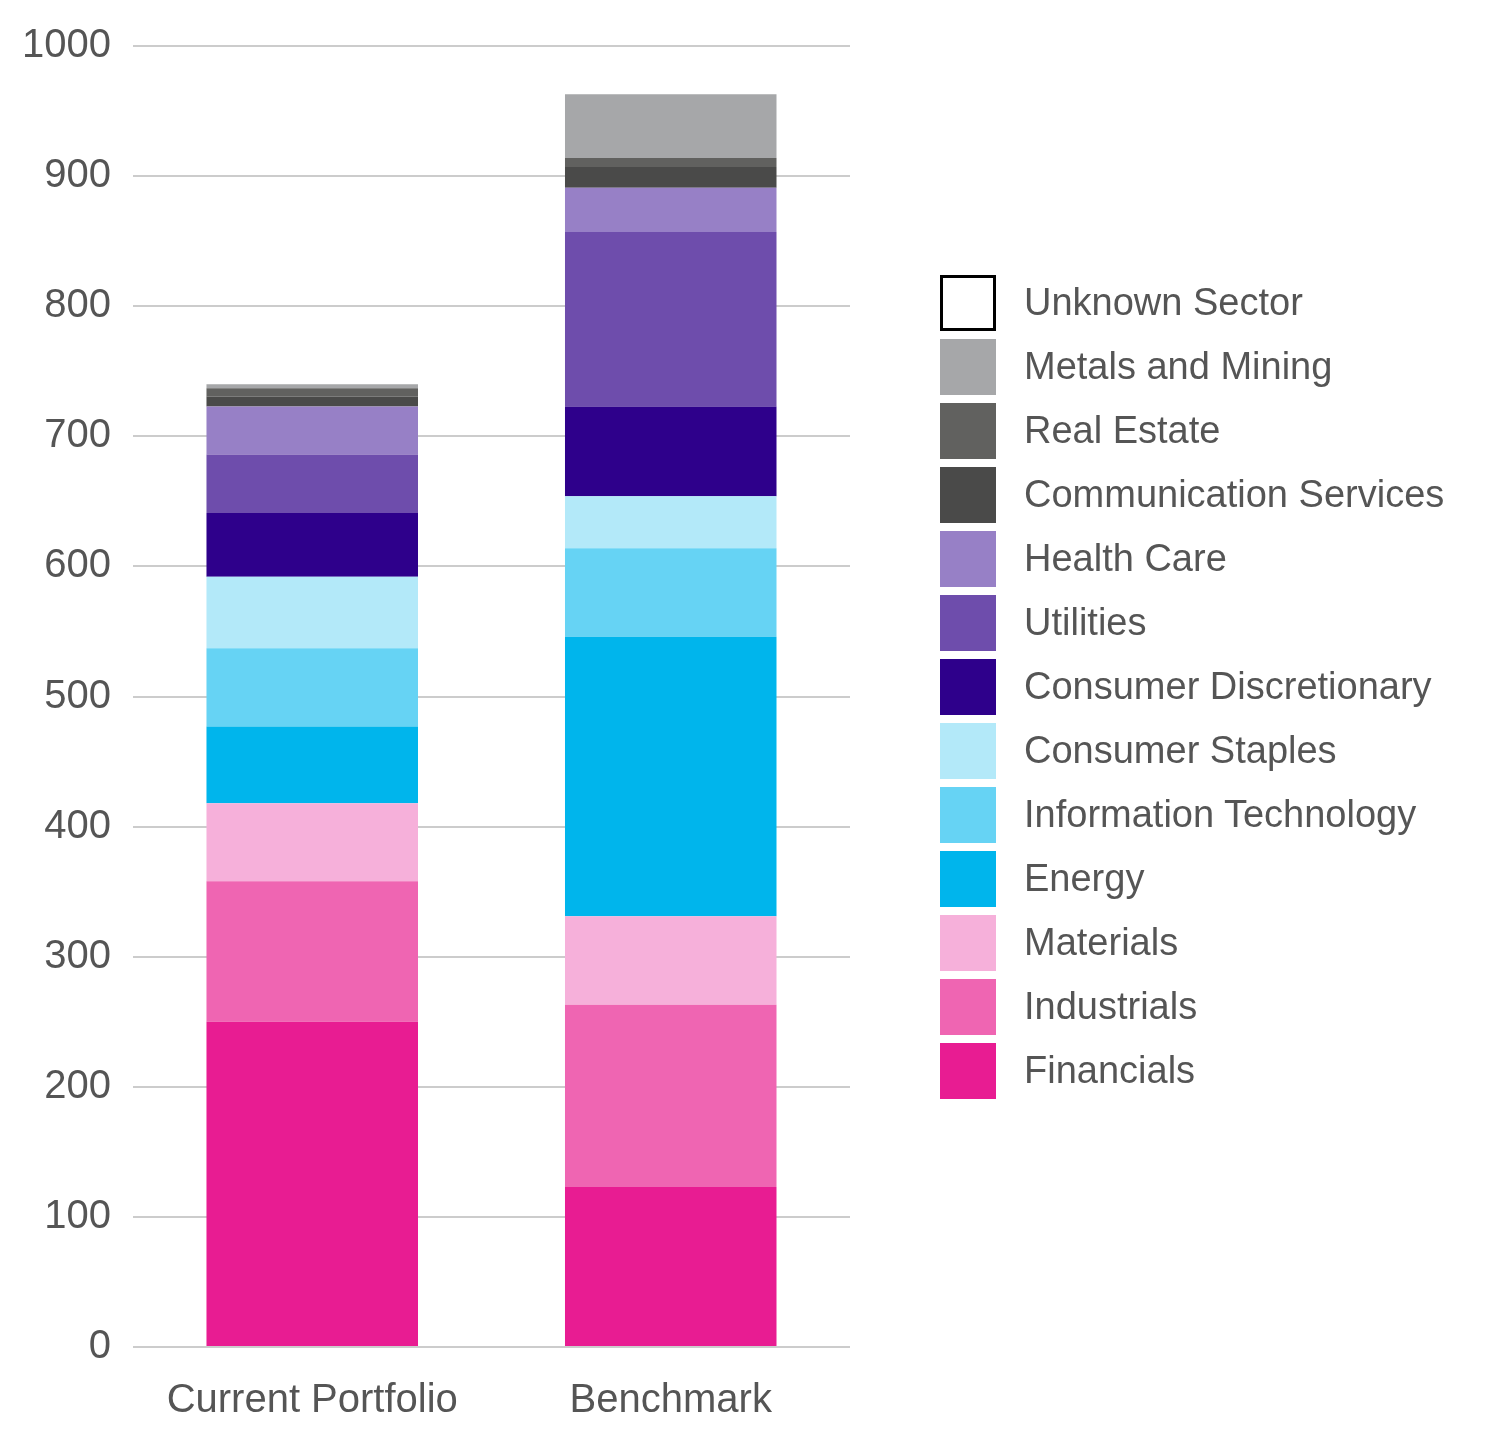 The width and height of the screenshot is (1496, 1455). Describe the element at coordinates (1084, 878) in the screenshot. I see `legend-label: Energy` at that location.